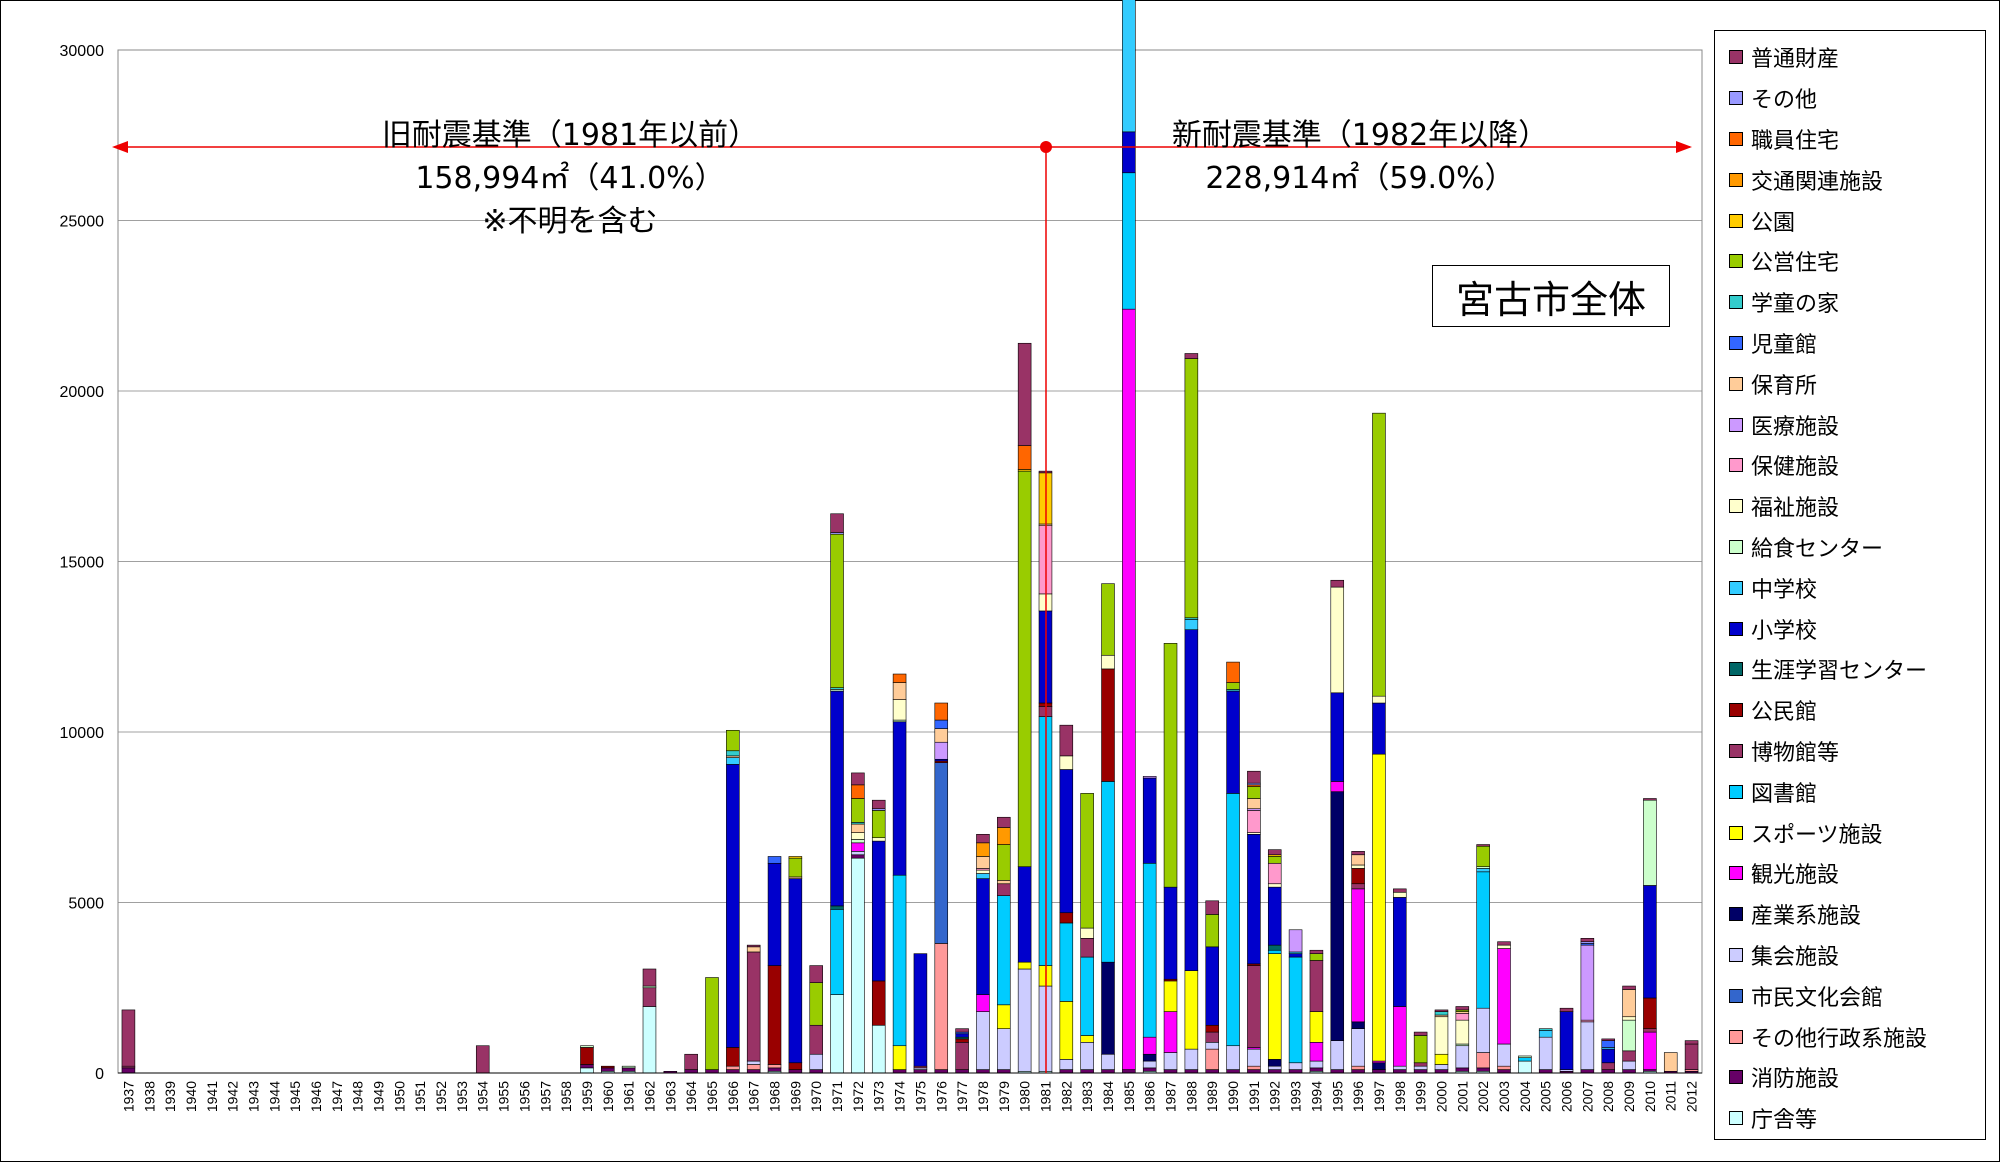 The height and width of the screenshot is (1162, 2000). What do you see at coordinates (1379, 1096) in the screenshot?
I see `x-tick-label: 1997` at bounding box center [1379, 1096].